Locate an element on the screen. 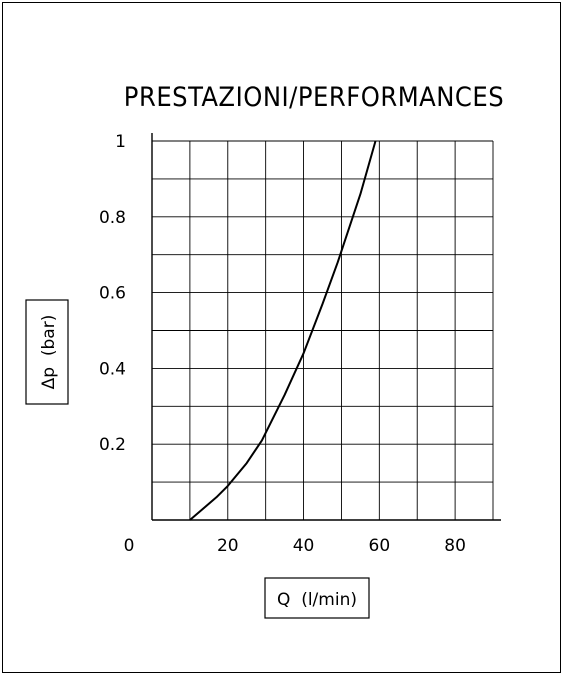 This screenshot has width=565, height=677. y-tick-label: 0.6 is located at coordinates (112, 294).